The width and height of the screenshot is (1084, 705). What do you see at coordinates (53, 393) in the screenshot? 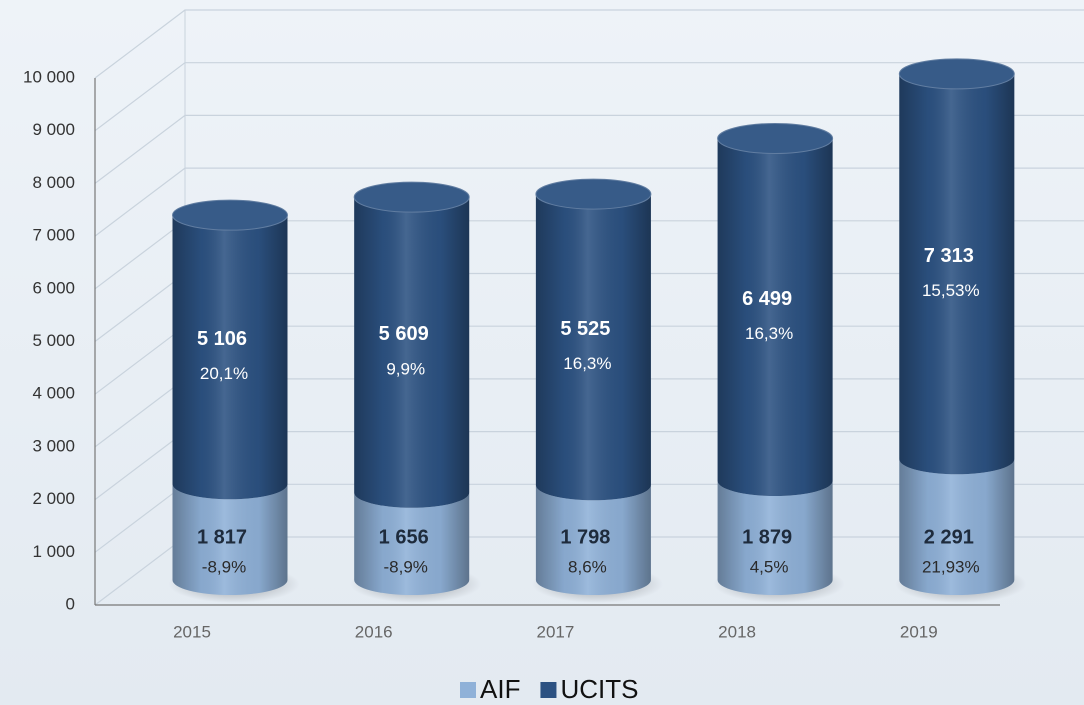
I see `y-tick-label: 4 000` at bounding box center [53, 393].